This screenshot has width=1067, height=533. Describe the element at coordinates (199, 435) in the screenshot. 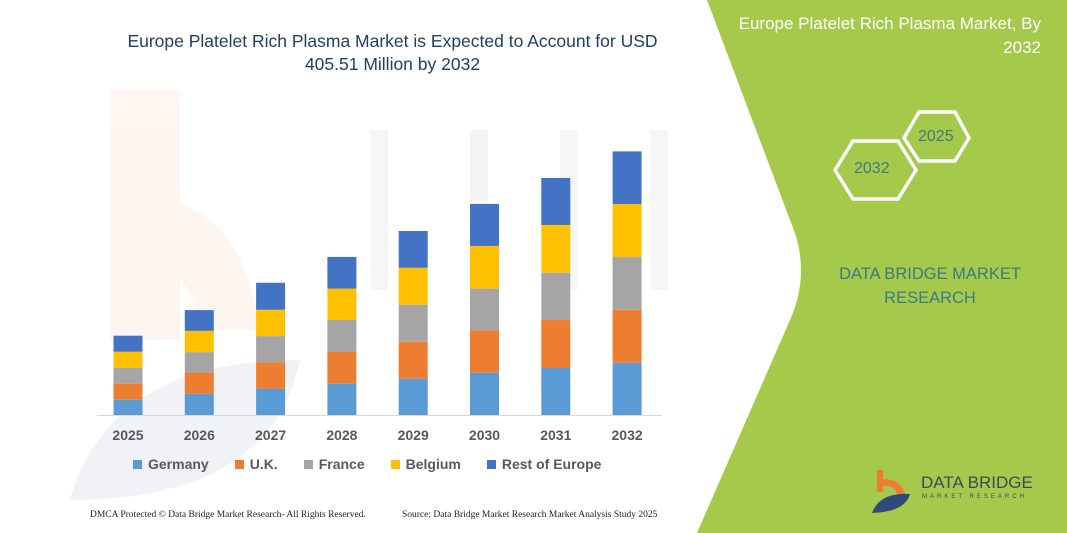

I see `x-tick-label: 2026` at that location.